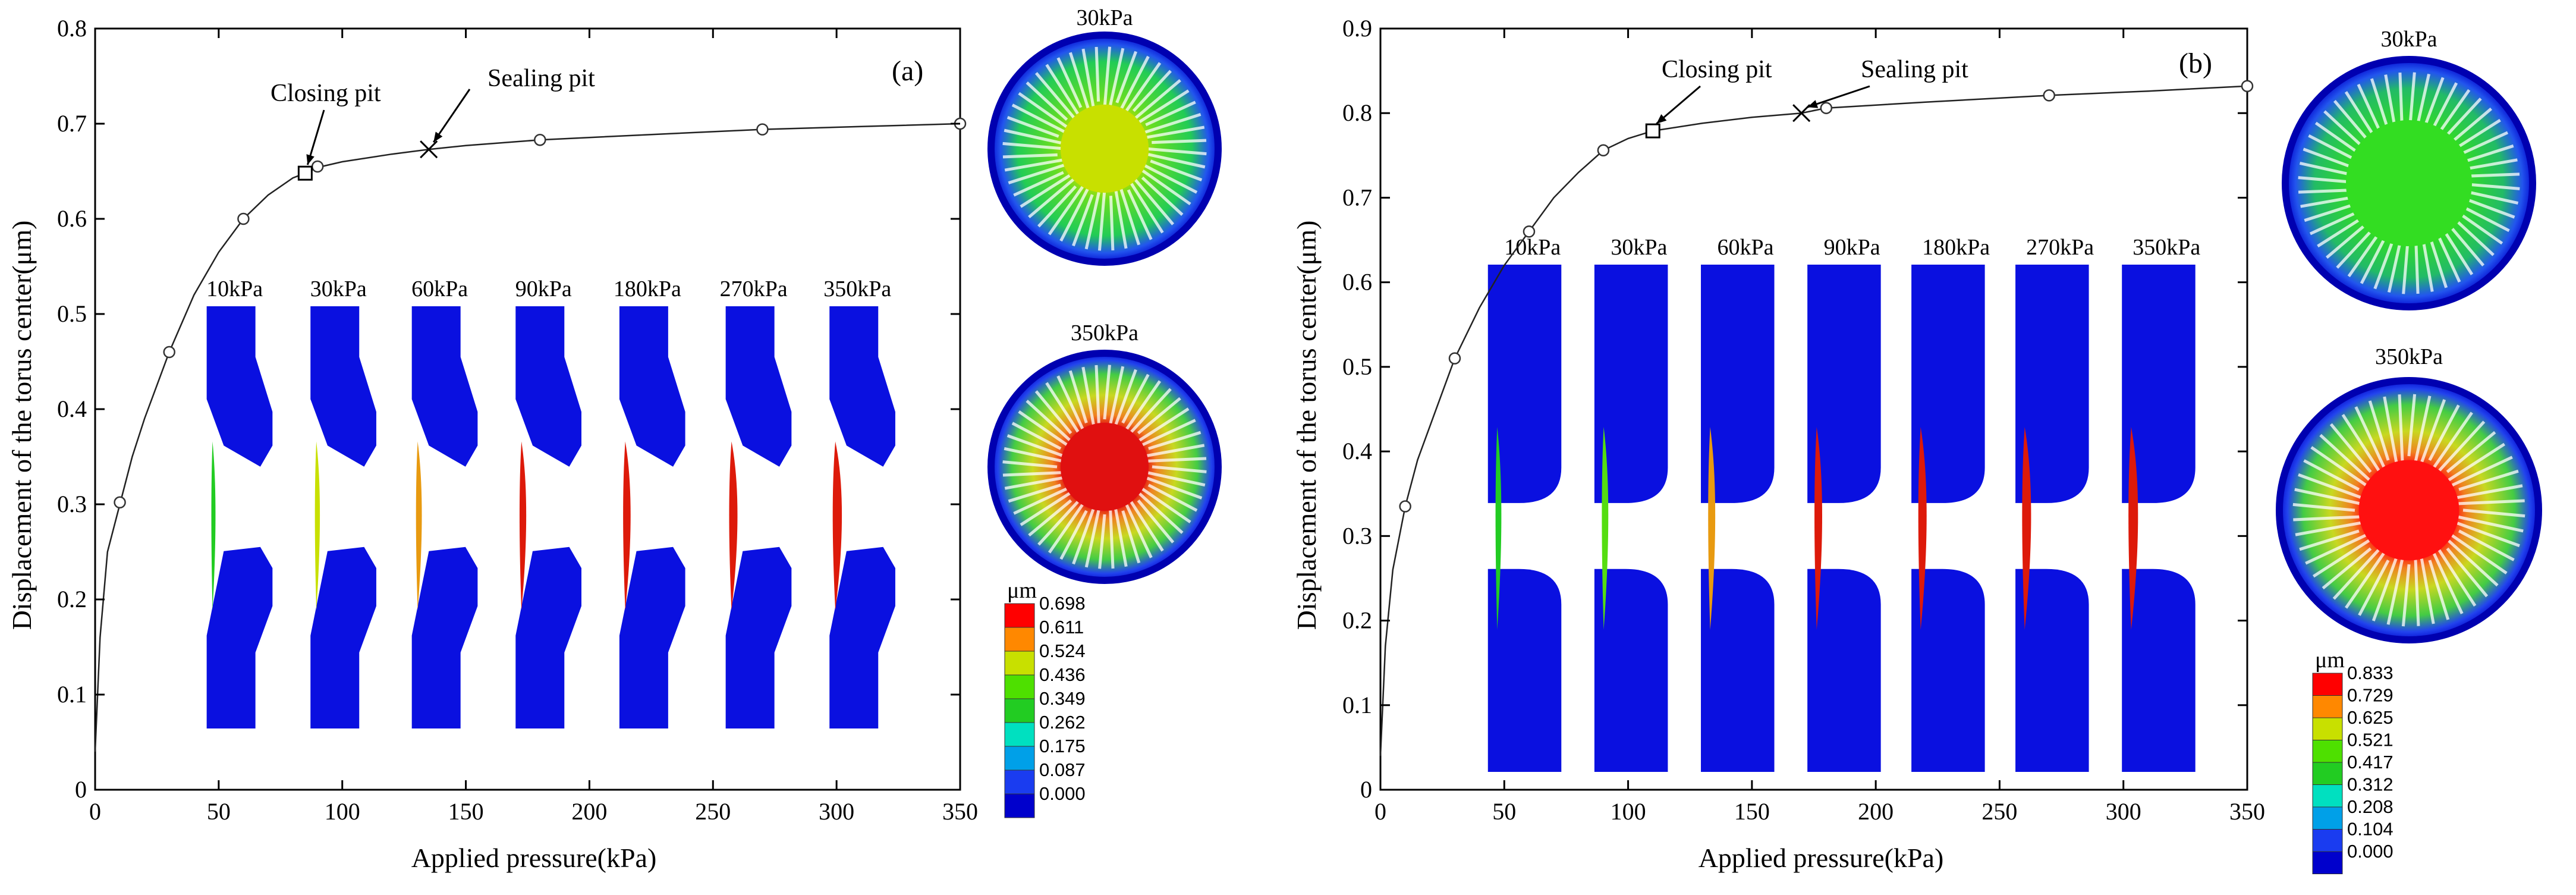 The width and height of the screenshot is (2576, 895). Describe the element at coordinates (1062, 746) in the screenshot. I see `colorbar-value: 0.175` at that location.